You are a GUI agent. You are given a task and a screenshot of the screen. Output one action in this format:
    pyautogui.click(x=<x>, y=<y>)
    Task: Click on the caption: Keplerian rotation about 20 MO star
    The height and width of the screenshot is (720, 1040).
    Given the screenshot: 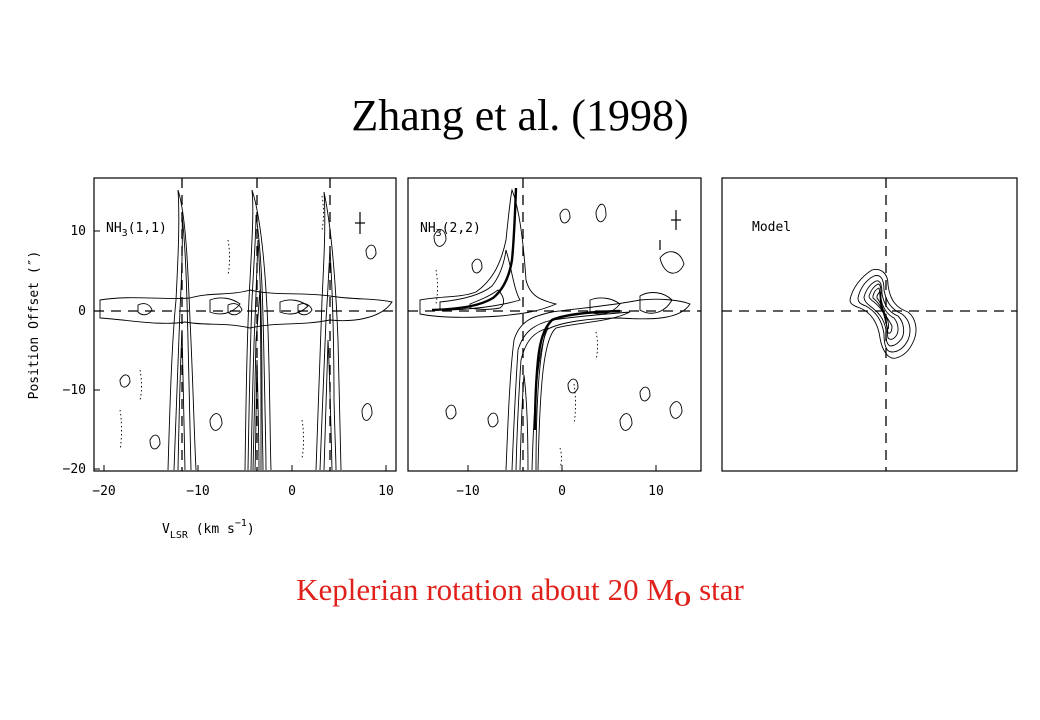 What is the action you would take?
    pyautogui.click(x=520, y=592)
    